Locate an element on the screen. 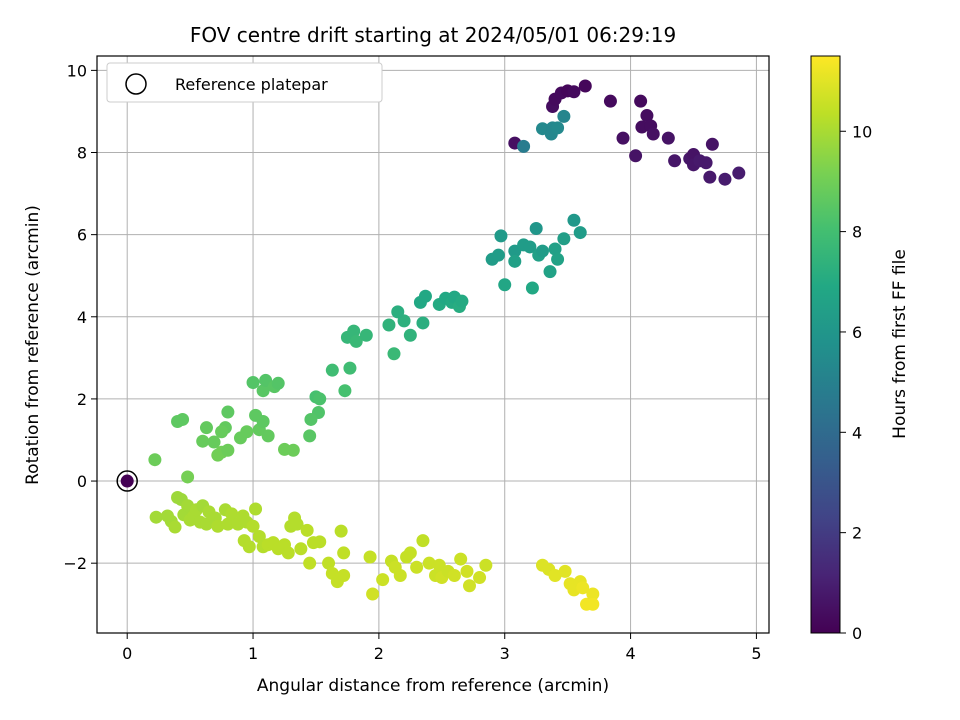 This screenshot has width=960, height=720. x-ticks: 0 1 2 3 4 5 is located at coordinates (442, 648).